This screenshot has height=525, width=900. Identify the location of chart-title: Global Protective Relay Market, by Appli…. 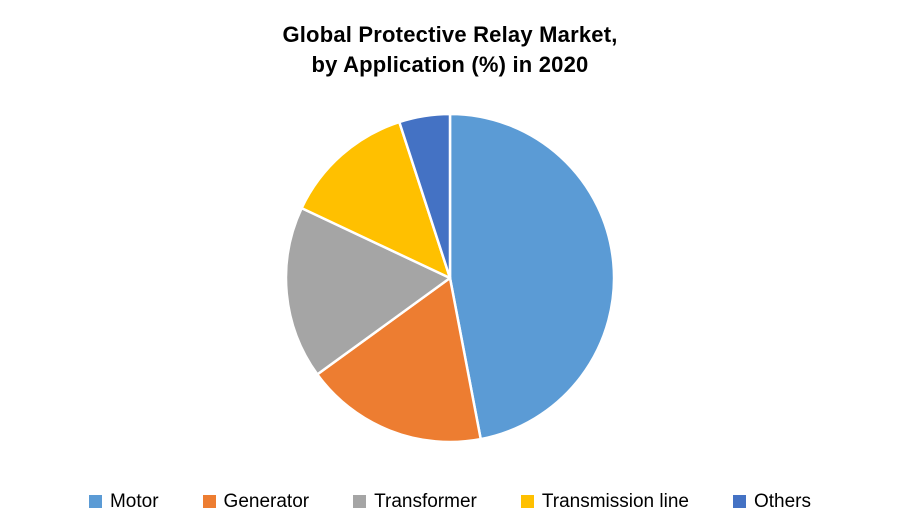
(450, 49).